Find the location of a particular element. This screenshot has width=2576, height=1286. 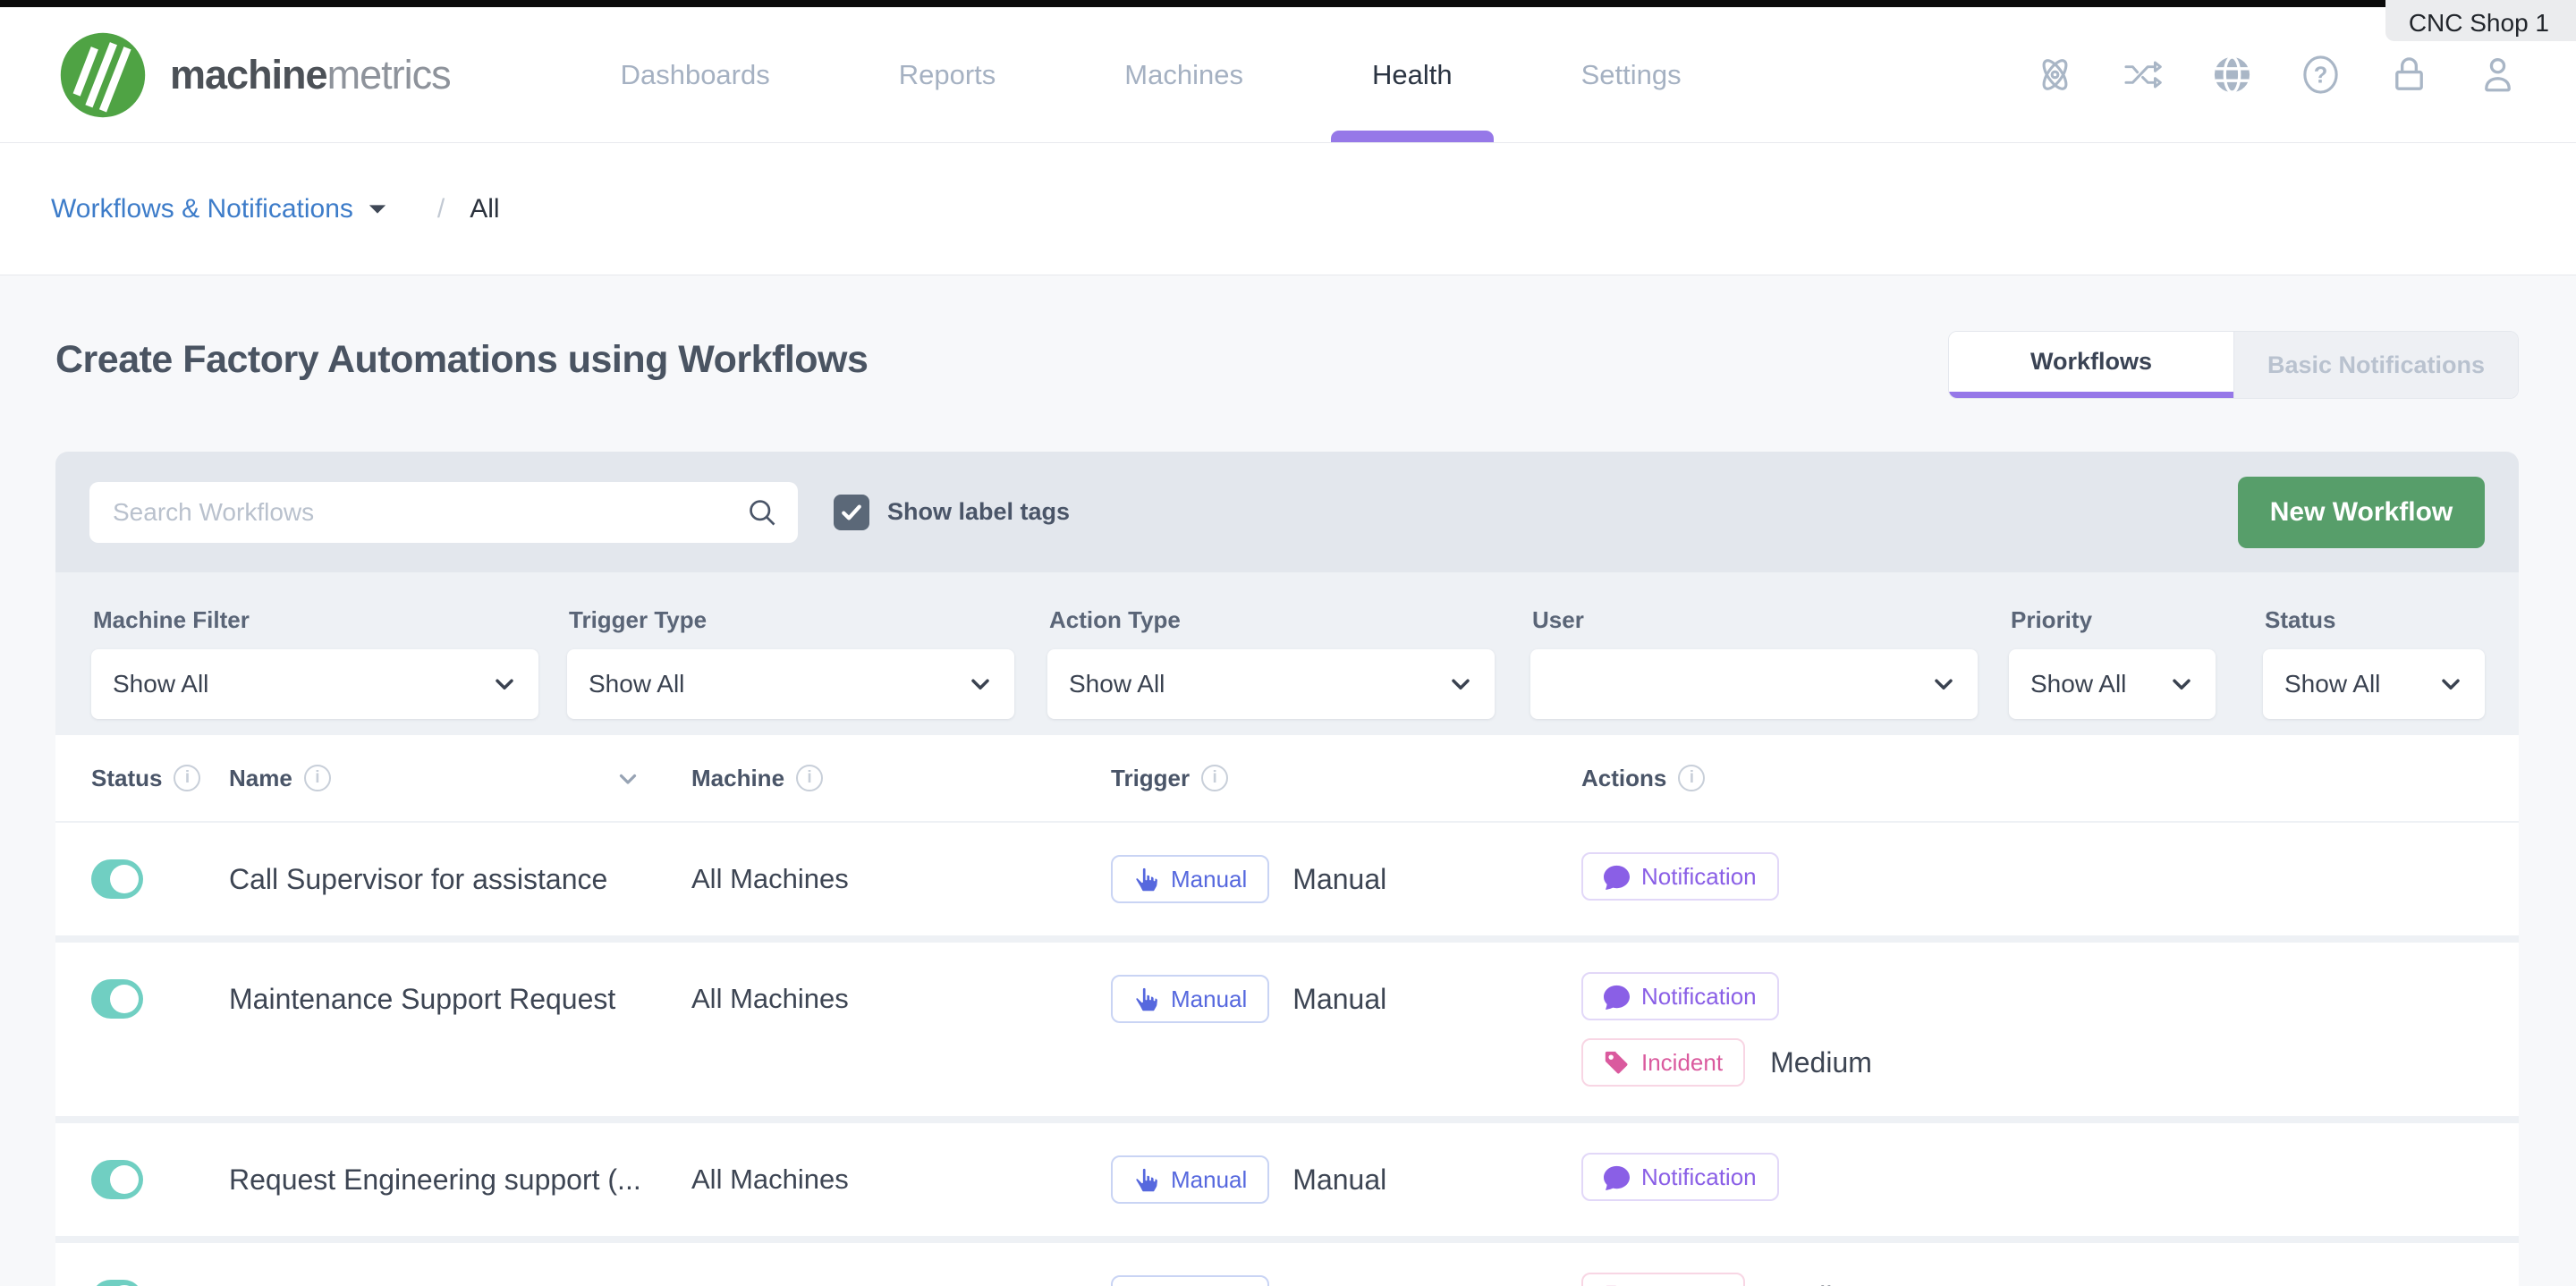

nav-item-machines: Machines is located at coordinates (1183, 74).